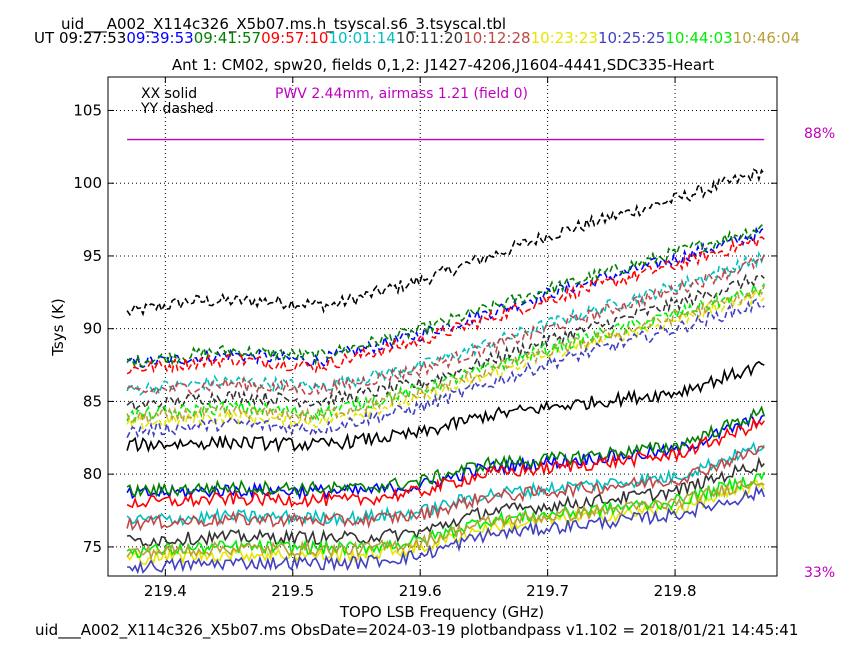  What do you see at coordinates (165, 591) in the screenshot?
I see `x-tick-label: 219.4` at bounding box center [165, 591].